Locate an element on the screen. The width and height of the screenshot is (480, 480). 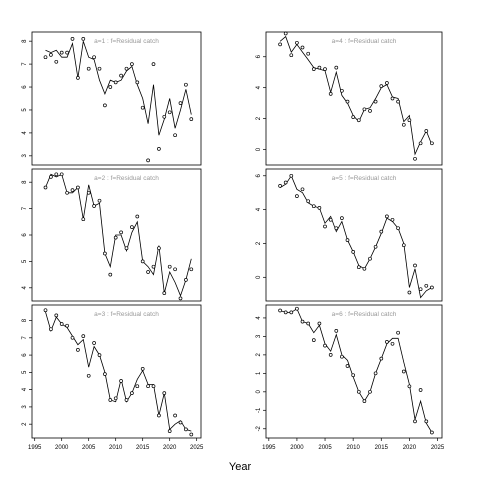
y-tick-label: -1 is located at coordinates (259, 410).